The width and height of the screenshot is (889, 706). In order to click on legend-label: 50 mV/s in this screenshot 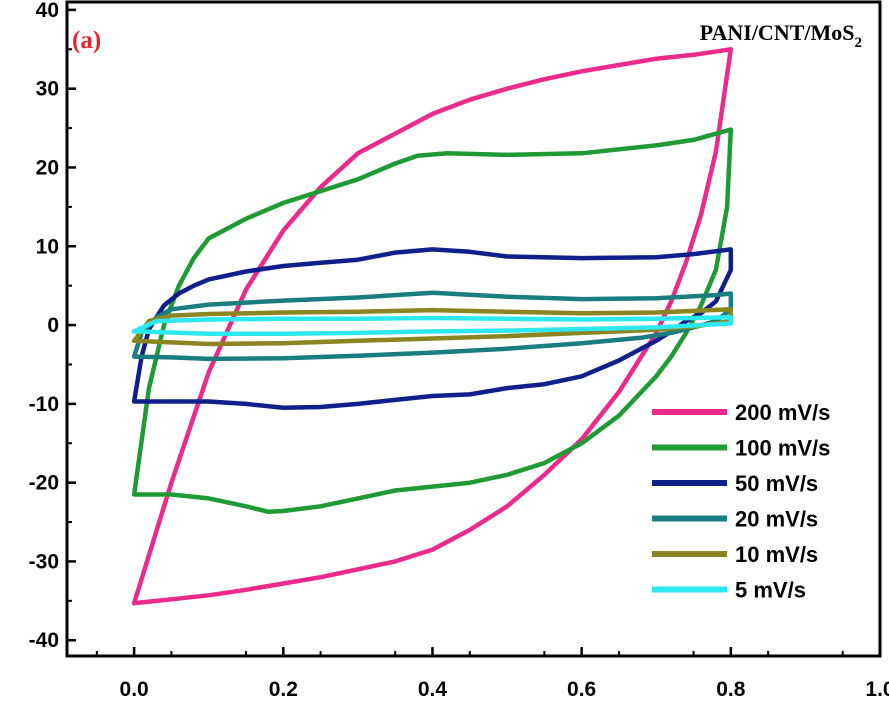, I will do `click(776, 483)`.